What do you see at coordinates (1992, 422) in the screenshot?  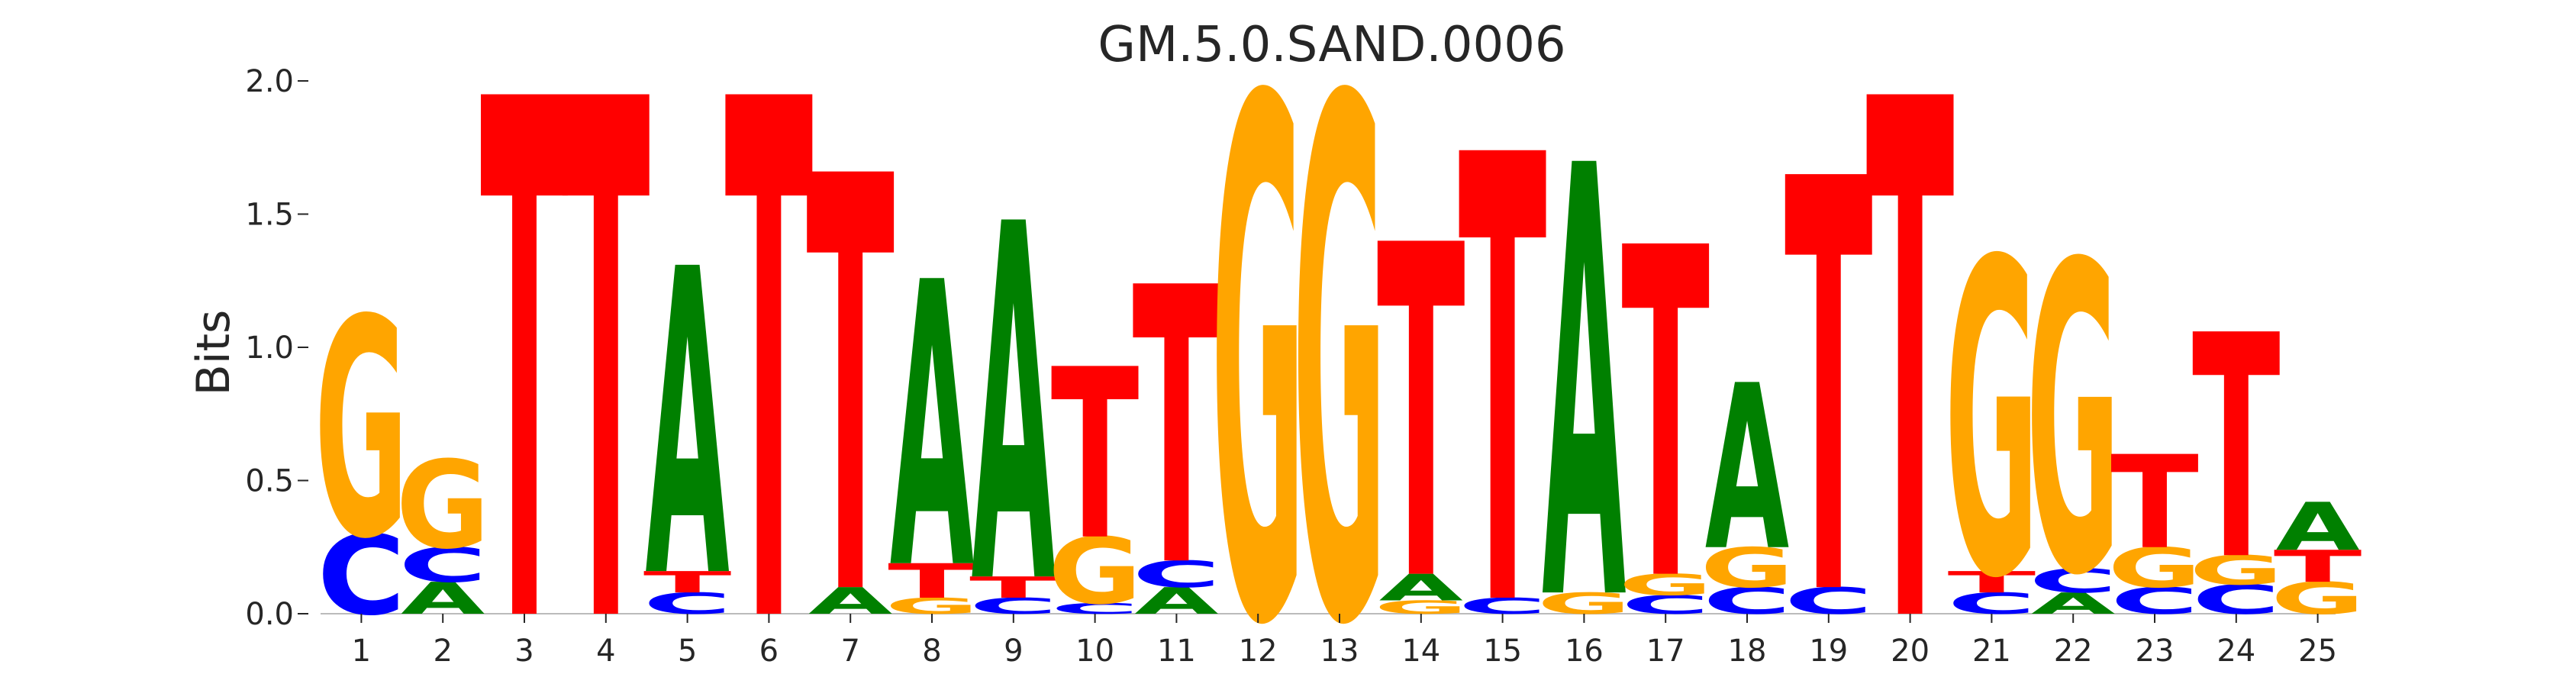 I see `logo-letter-G-pos-21: G` at bounding box center [1992, 422].